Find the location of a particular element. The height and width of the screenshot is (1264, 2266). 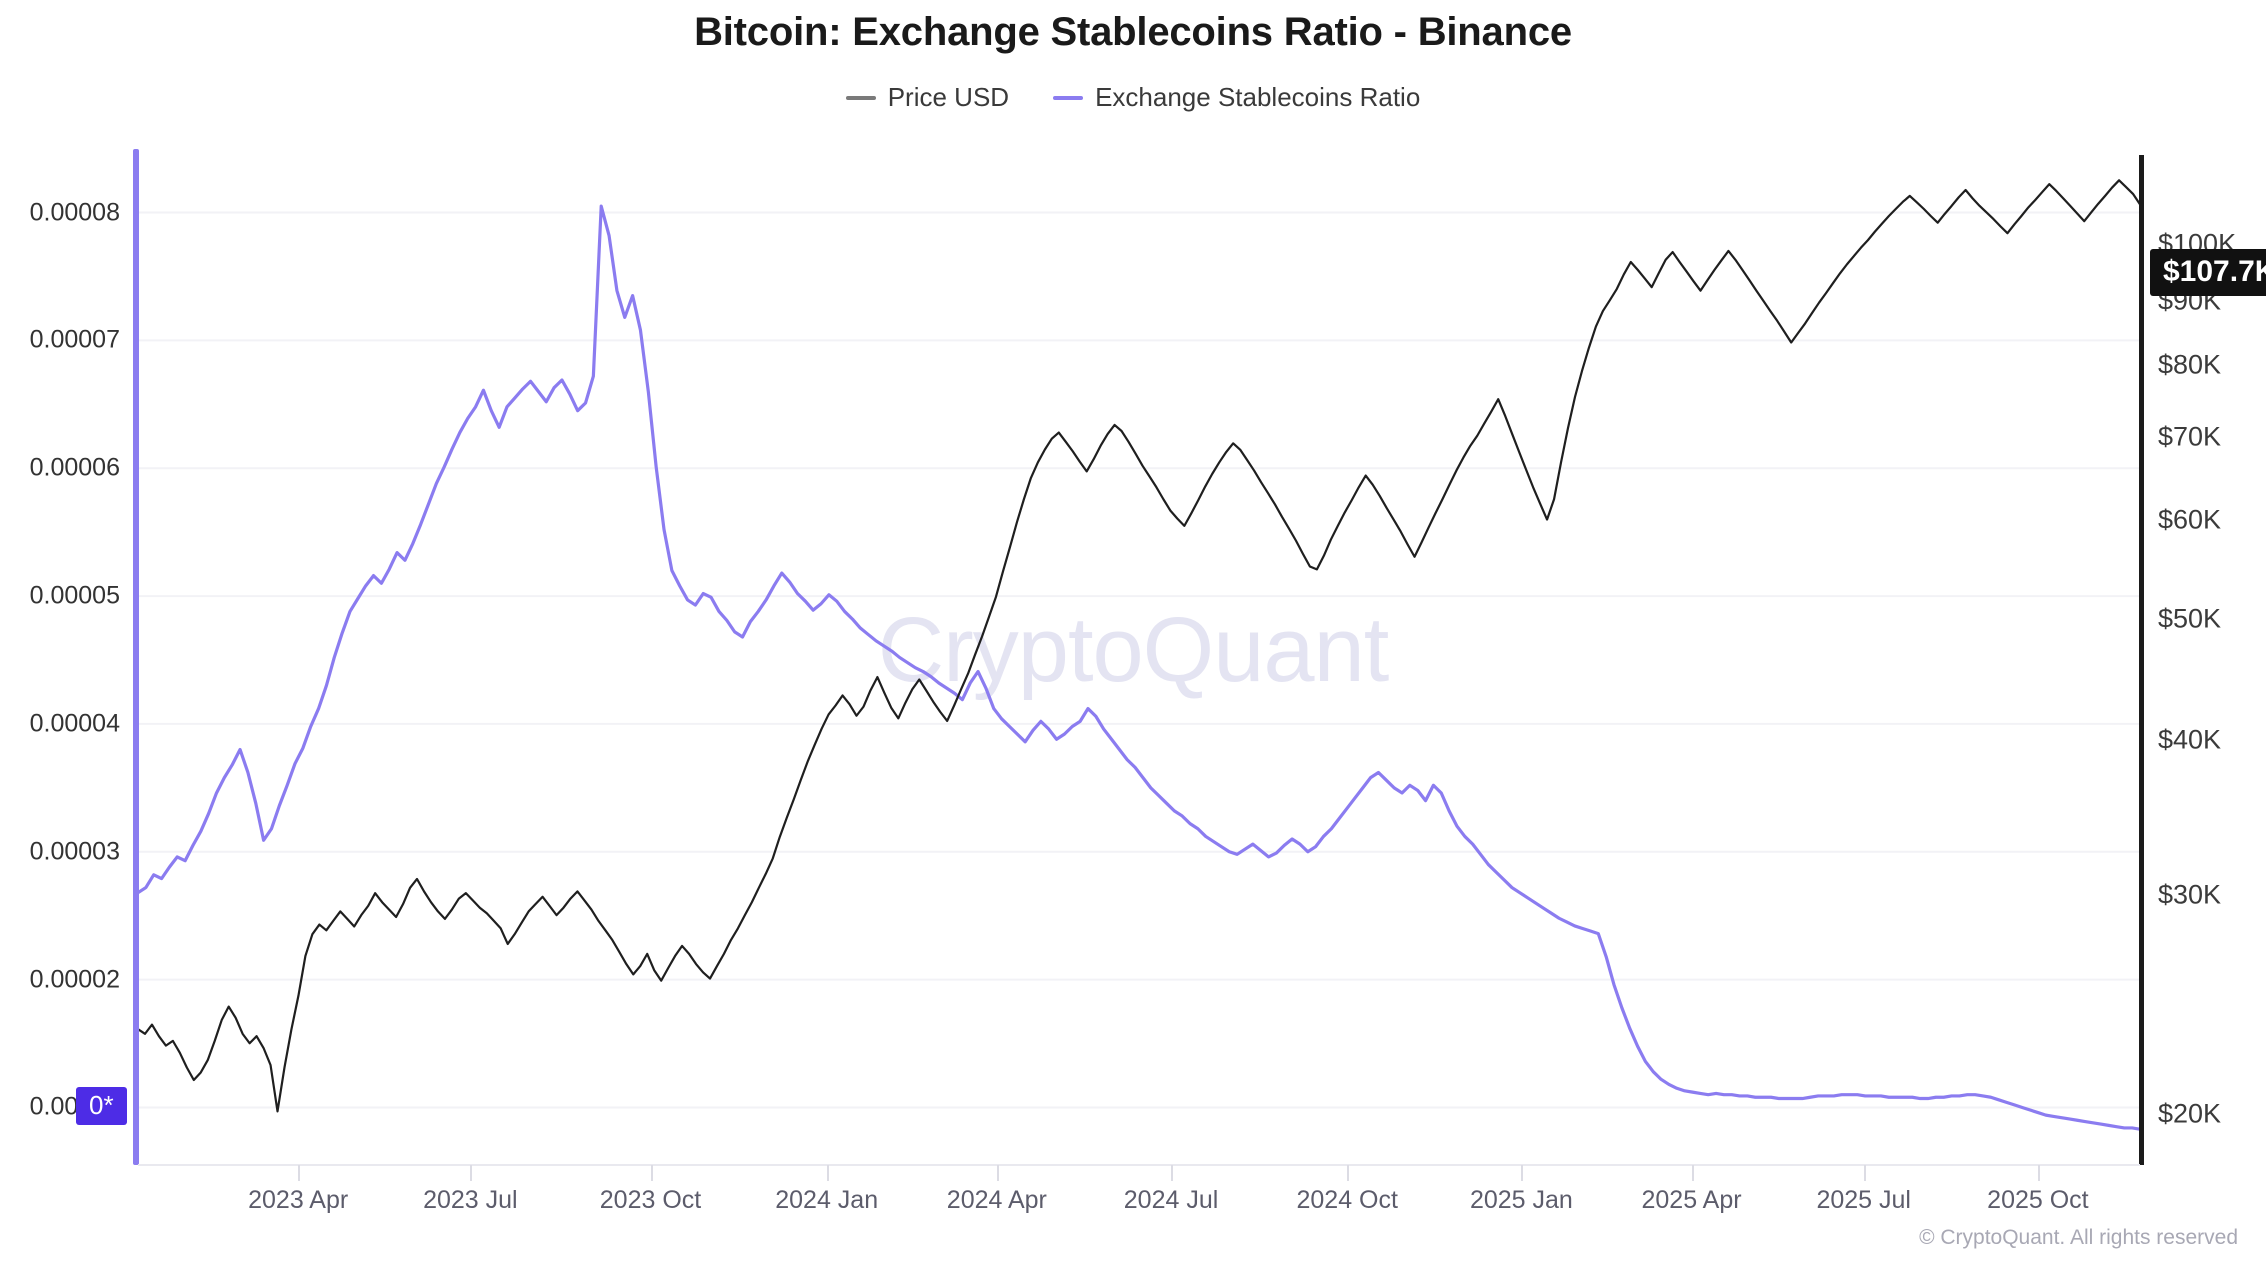

legend-label-price-usd: Price USD is located at coordinates (948, 97).